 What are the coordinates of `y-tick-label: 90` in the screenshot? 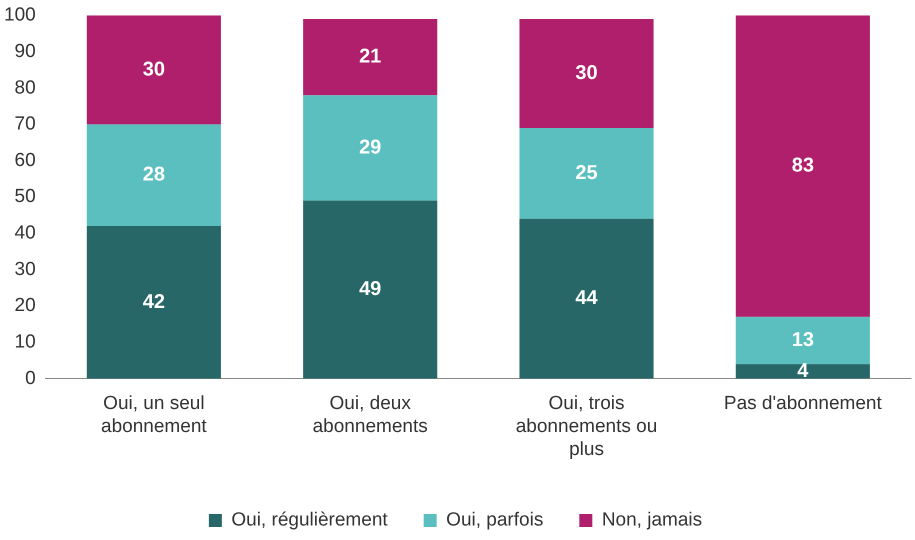 It's located at (25, 51).